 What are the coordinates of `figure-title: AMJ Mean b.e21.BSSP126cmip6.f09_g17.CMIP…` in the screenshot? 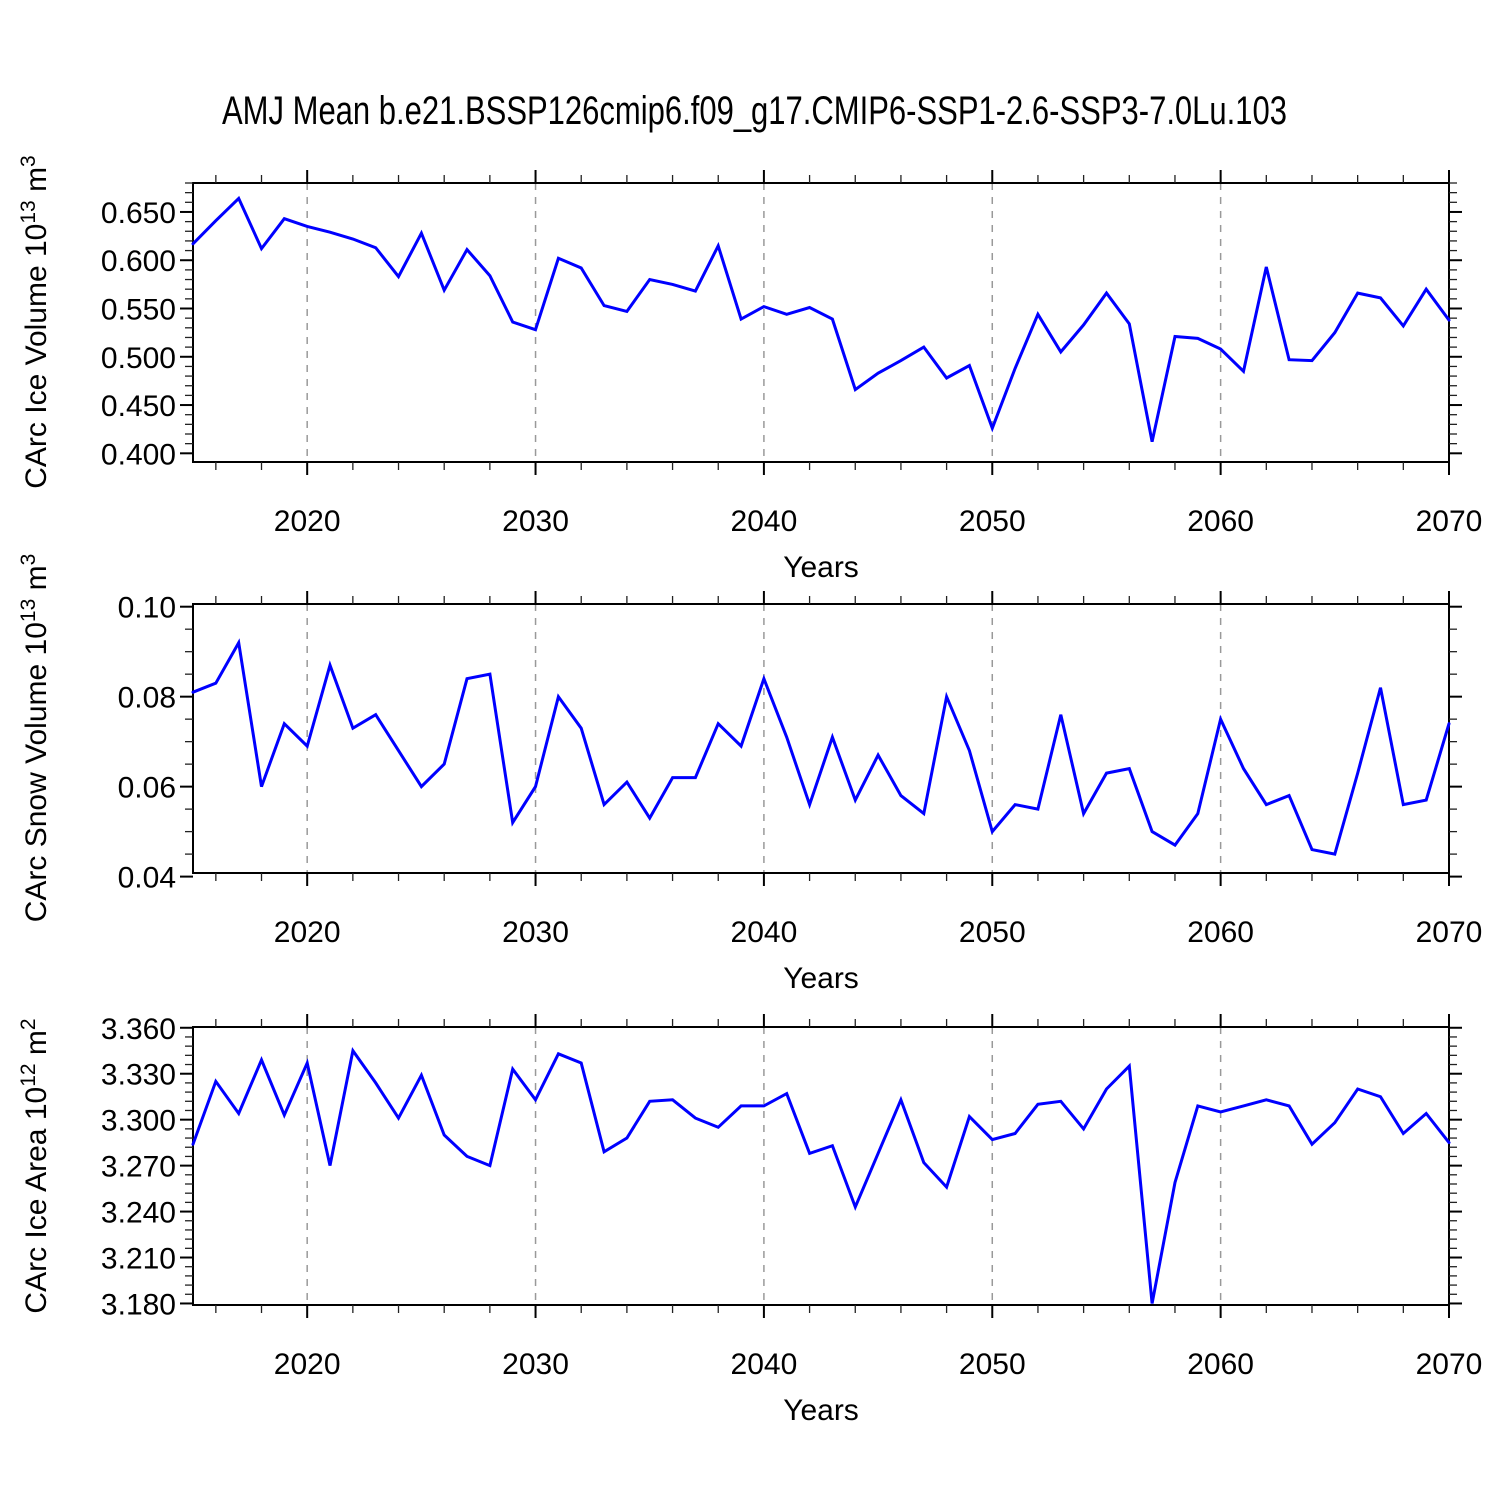 It's located at (754, 111).